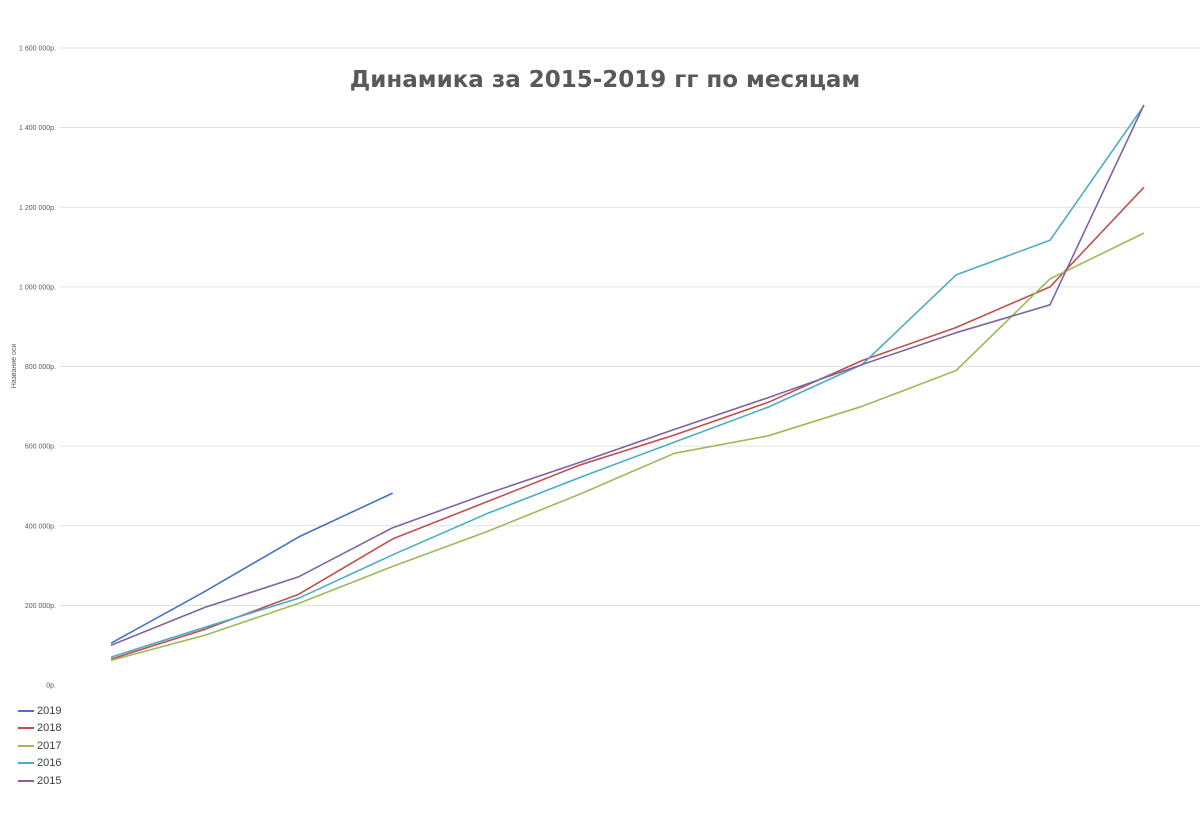 This screenshot has width=1200, height=834. What do you see at coordinates (51, 686) in the screenshot?
I see `y-tick-label: 0р.` at bounding box center [51, 686].